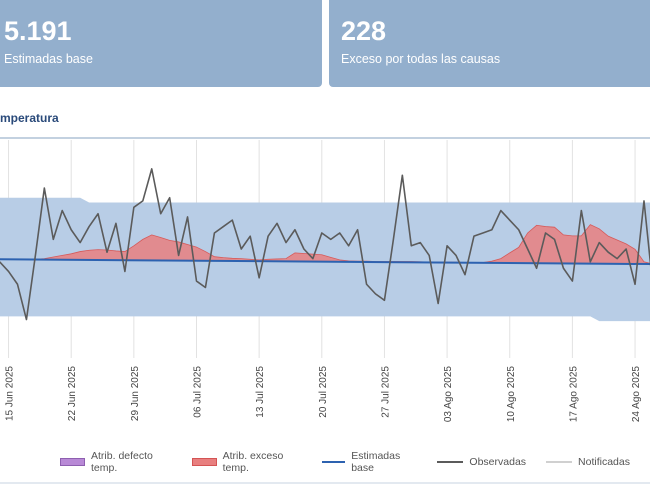 This screenshot has height=487, width=650. I want to click on legend-item-observadas: Observadas, so click(481, 462).